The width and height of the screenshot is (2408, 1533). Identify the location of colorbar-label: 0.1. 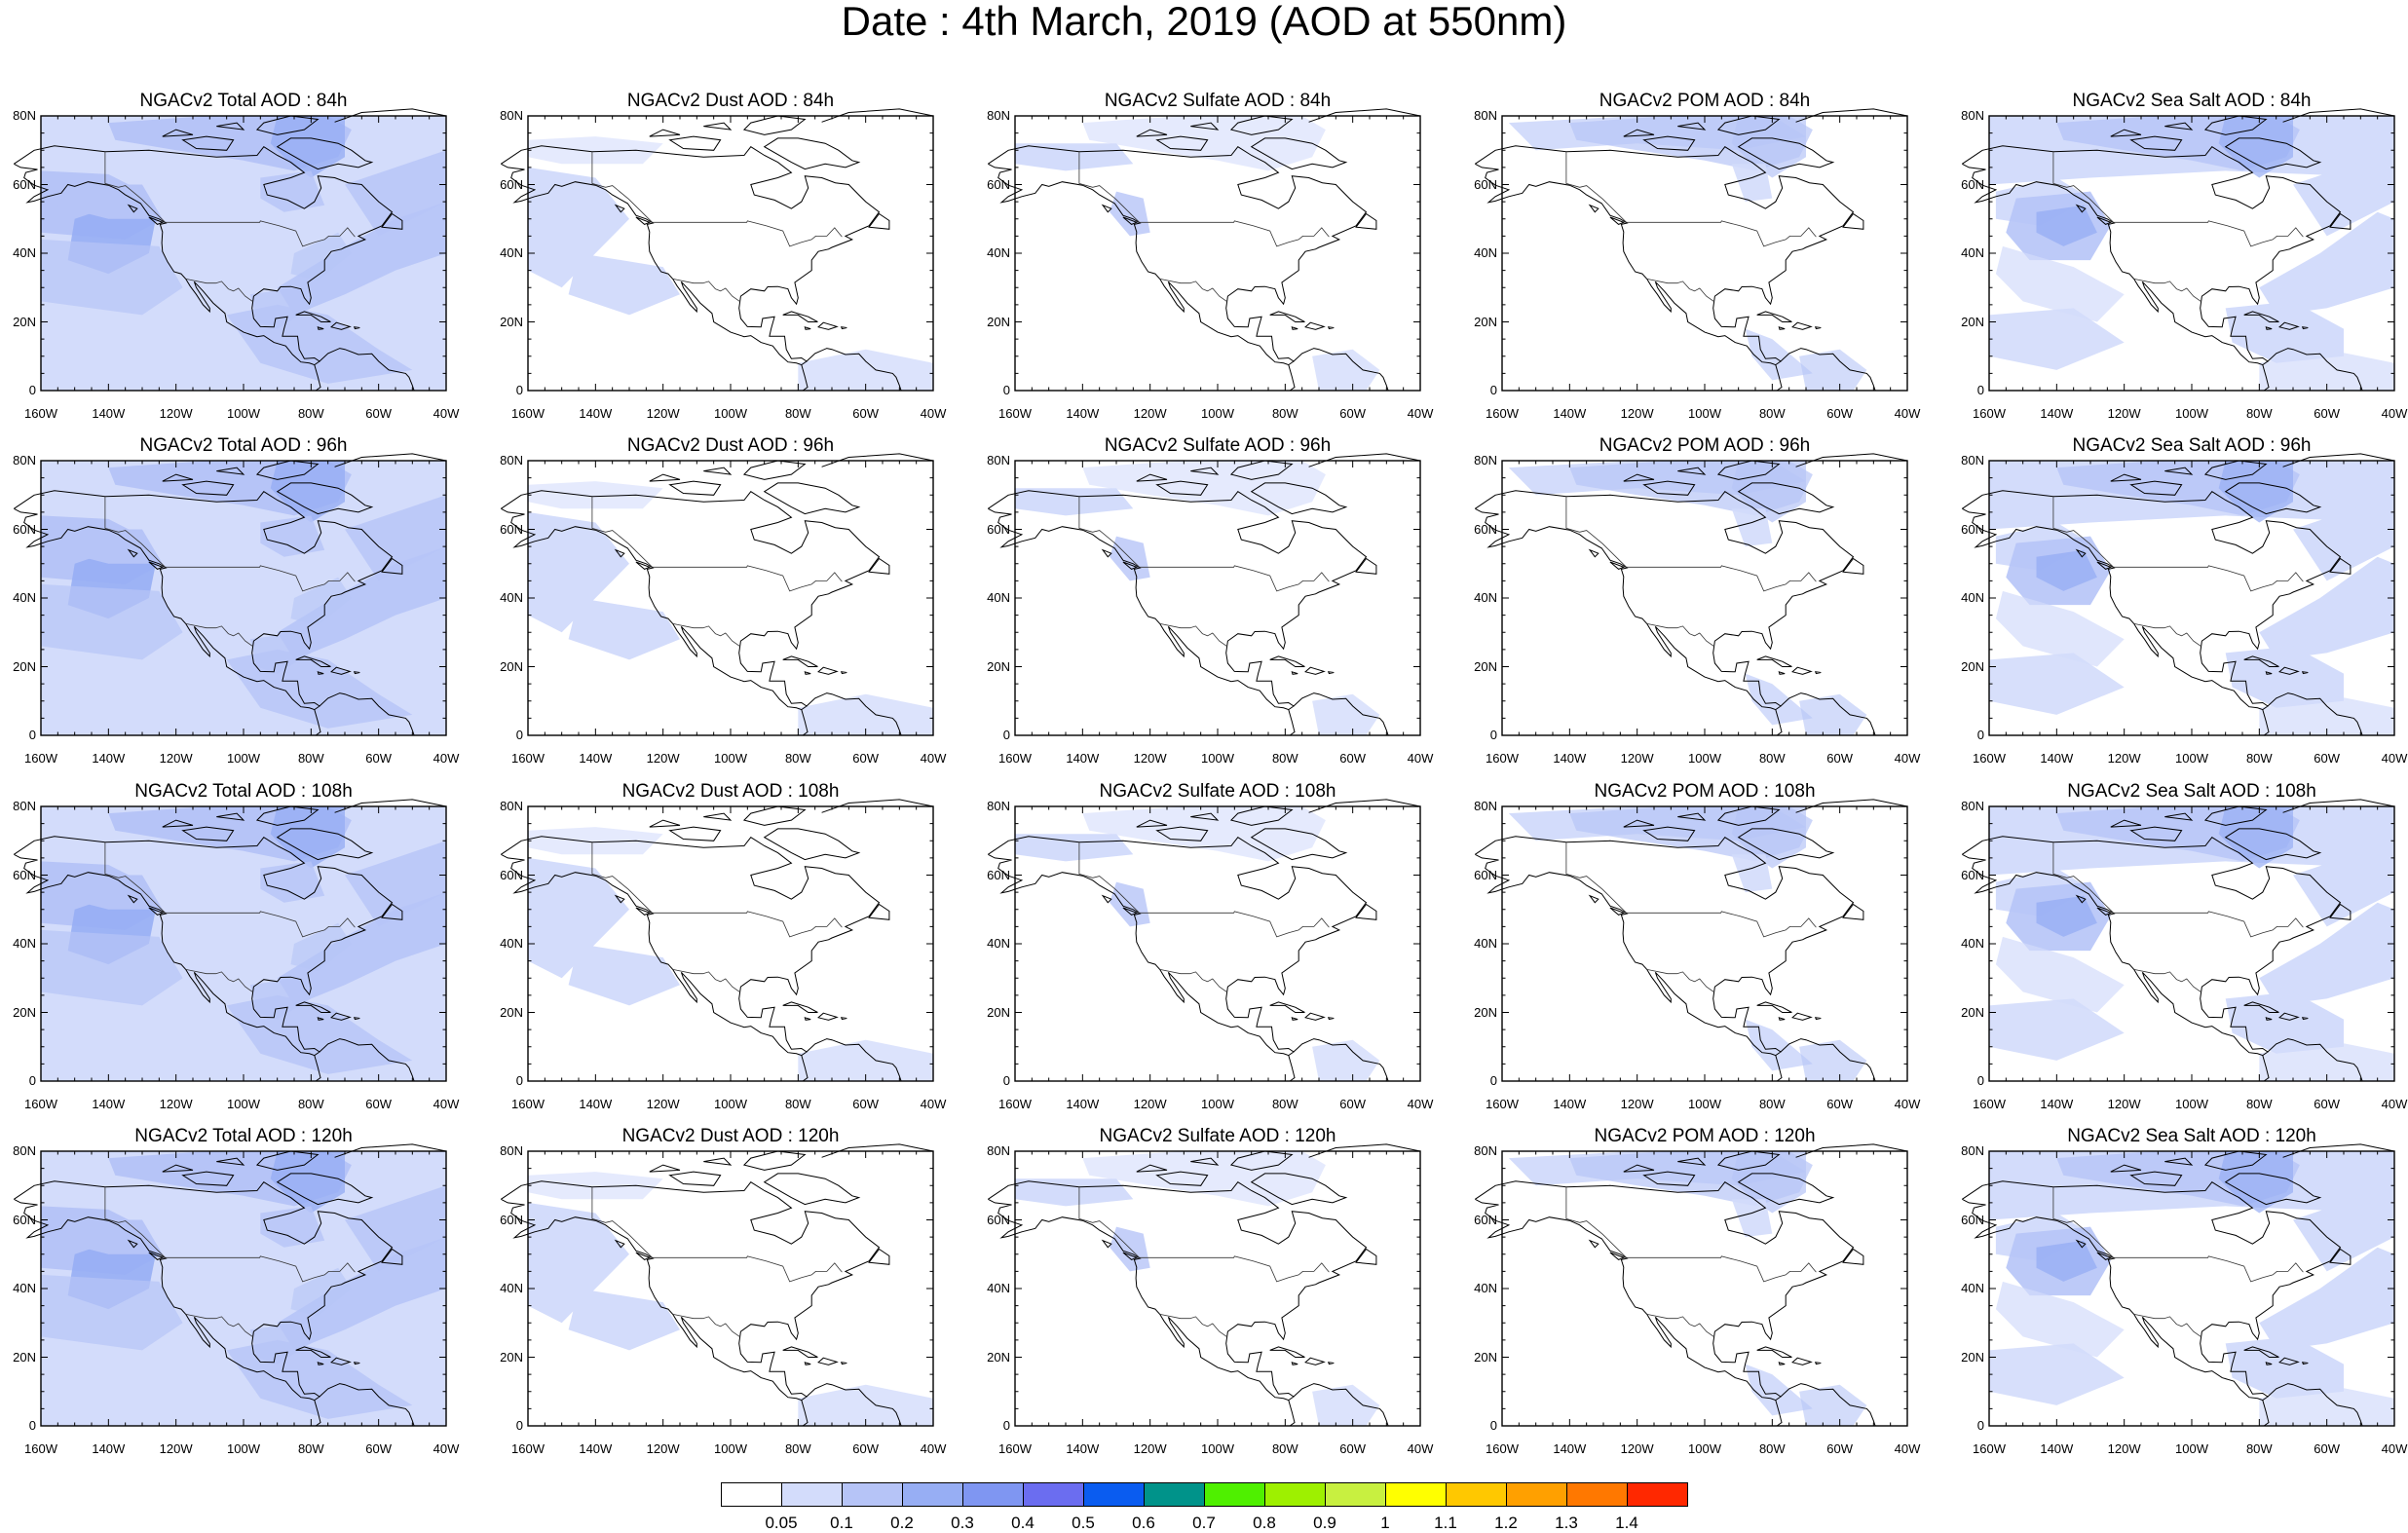
(841, 1523).